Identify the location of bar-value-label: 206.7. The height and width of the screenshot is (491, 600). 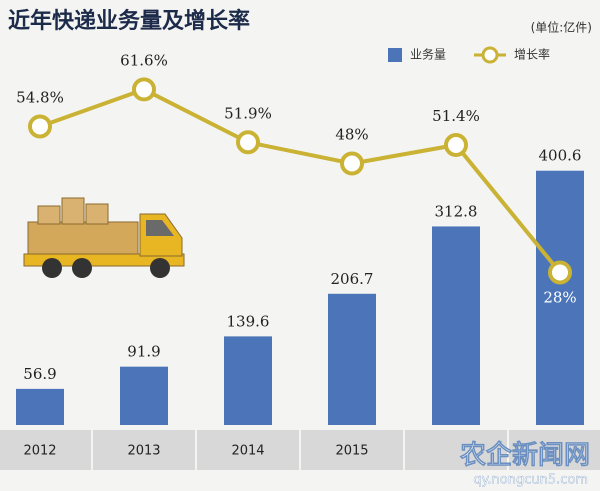
(352, 279).